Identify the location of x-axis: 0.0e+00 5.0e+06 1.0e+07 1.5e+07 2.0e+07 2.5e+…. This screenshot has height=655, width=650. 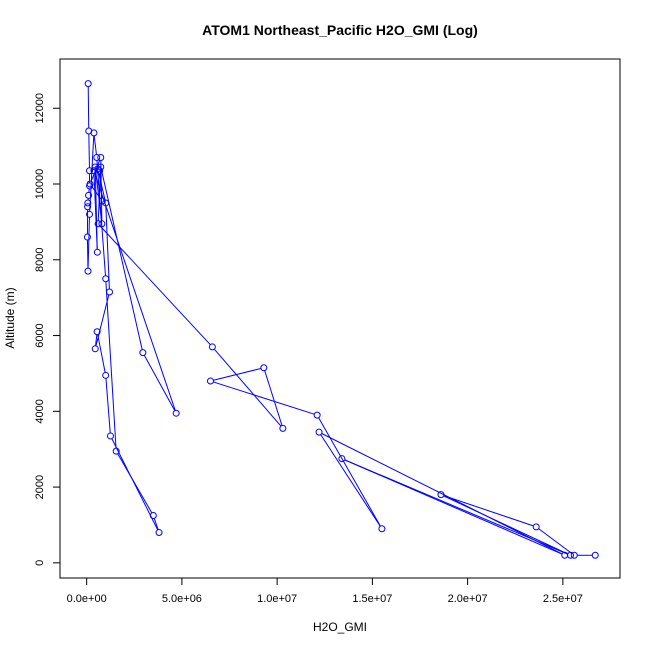
(325, 591).